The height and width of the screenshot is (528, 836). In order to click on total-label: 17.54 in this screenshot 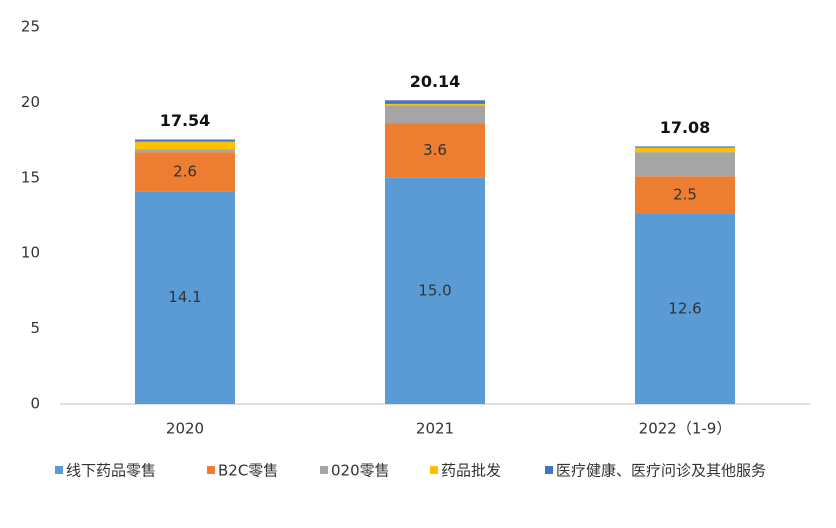, I will do `click(185, 120)`.